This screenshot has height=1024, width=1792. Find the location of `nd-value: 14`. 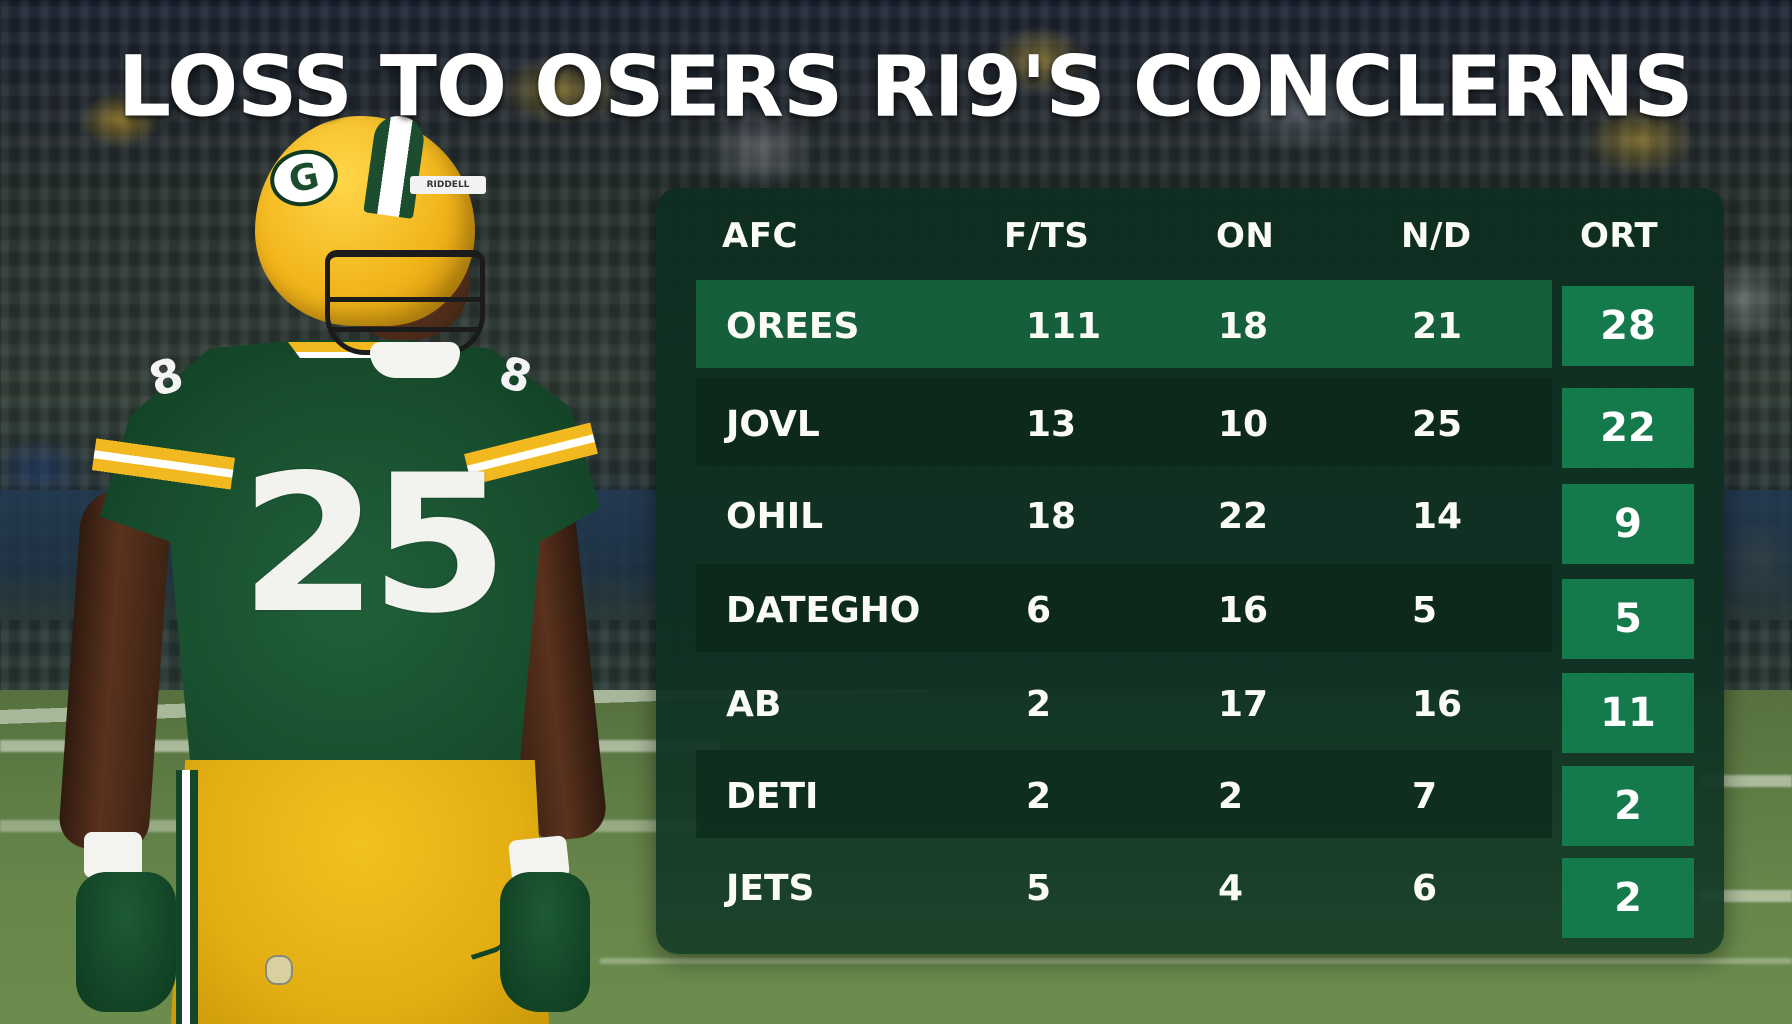

nd-value: 14 is located at coordinates (1437, 516).